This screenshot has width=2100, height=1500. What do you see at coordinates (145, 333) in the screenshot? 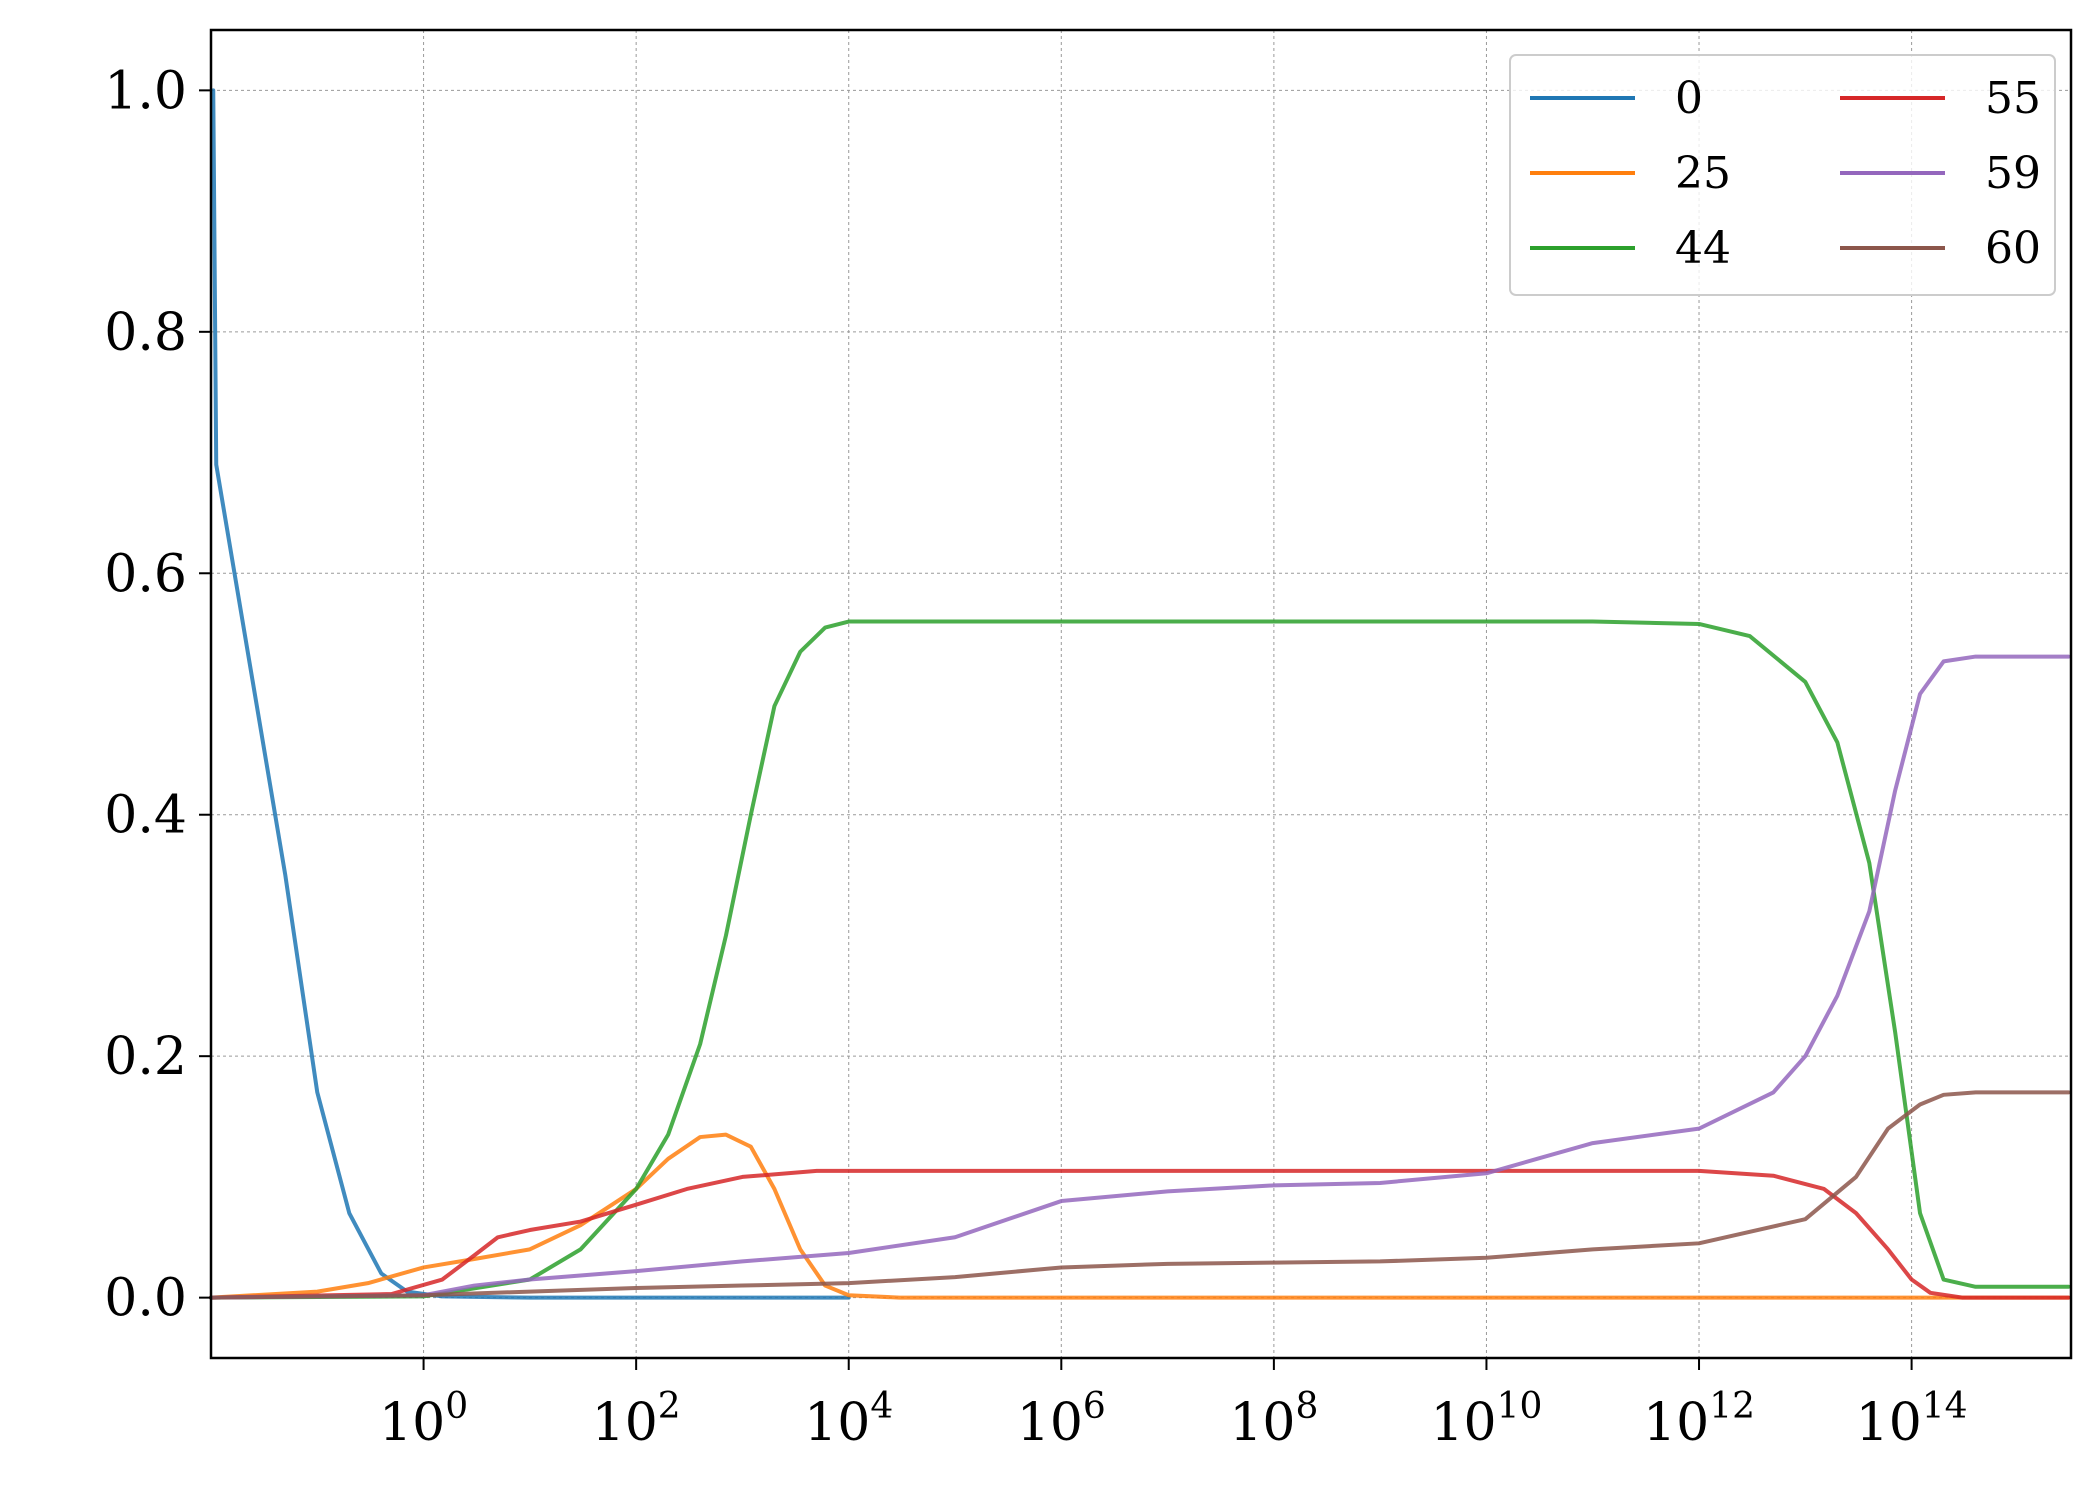
I see `y-tick-label: 0.8` at bounding box center [145, 333].